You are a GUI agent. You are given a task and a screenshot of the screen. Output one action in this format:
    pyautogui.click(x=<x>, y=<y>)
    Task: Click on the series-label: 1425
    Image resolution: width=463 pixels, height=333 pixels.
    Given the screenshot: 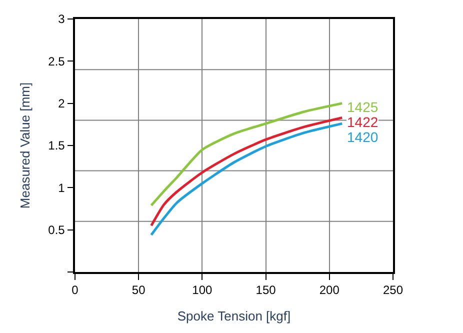 What is the action you would take?
    pyautogui.click(x=362, y=107)
    